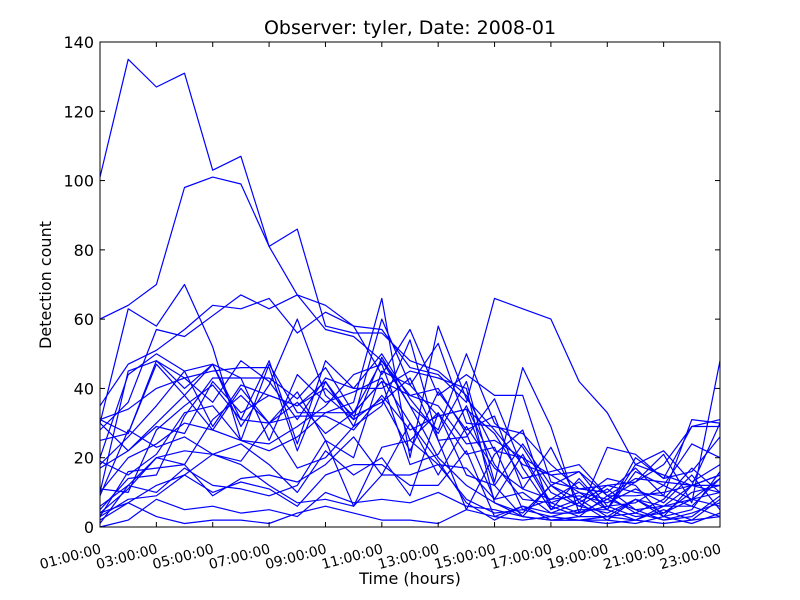 The height and width of the screenshot is (600, 800). What do you see at coordinates (84, 250) in the screenshot?
I see `y-tick-label: 80` at bounding box center [84, 250].